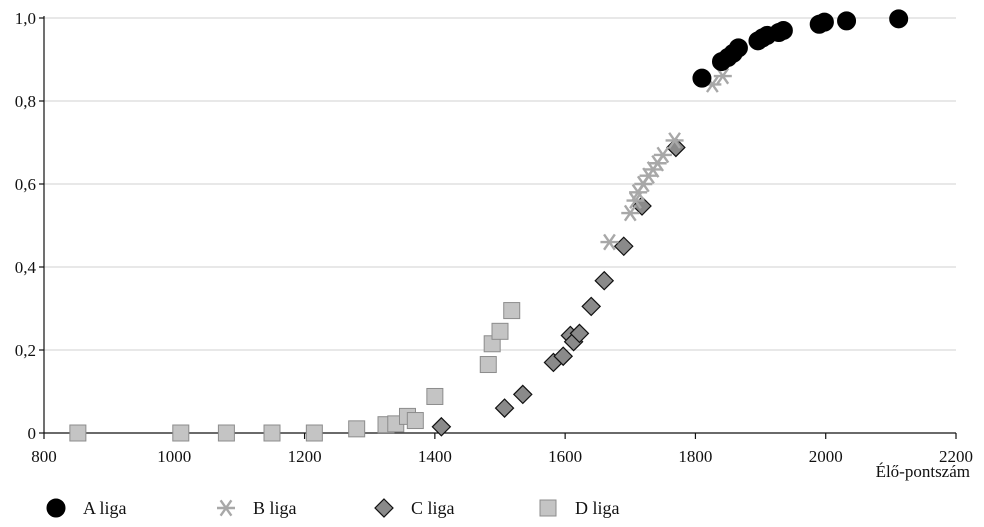  I want to click on y-tick-label: 0,2, so click(25, 350).